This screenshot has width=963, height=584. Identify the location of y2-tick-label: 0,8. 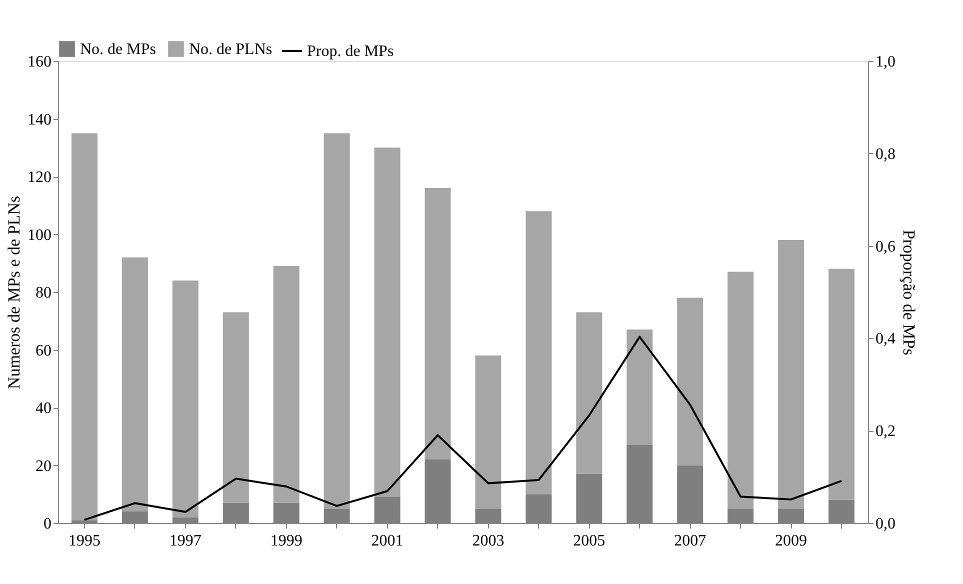
(886, 154).